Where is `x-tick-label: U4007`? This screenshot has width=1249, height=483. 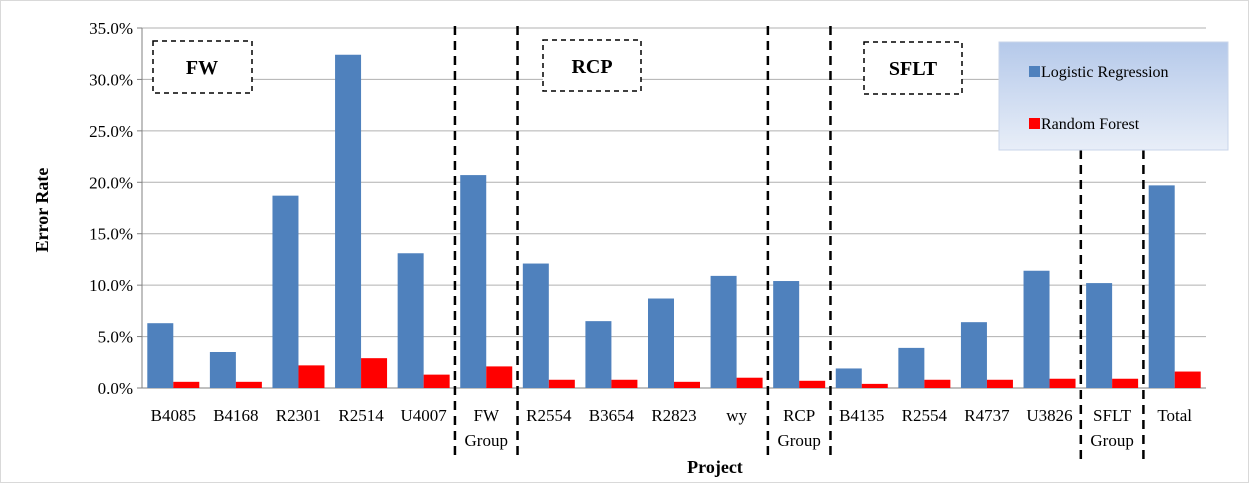
x-tick-label: U4007 is located at coordinates (424, 415).